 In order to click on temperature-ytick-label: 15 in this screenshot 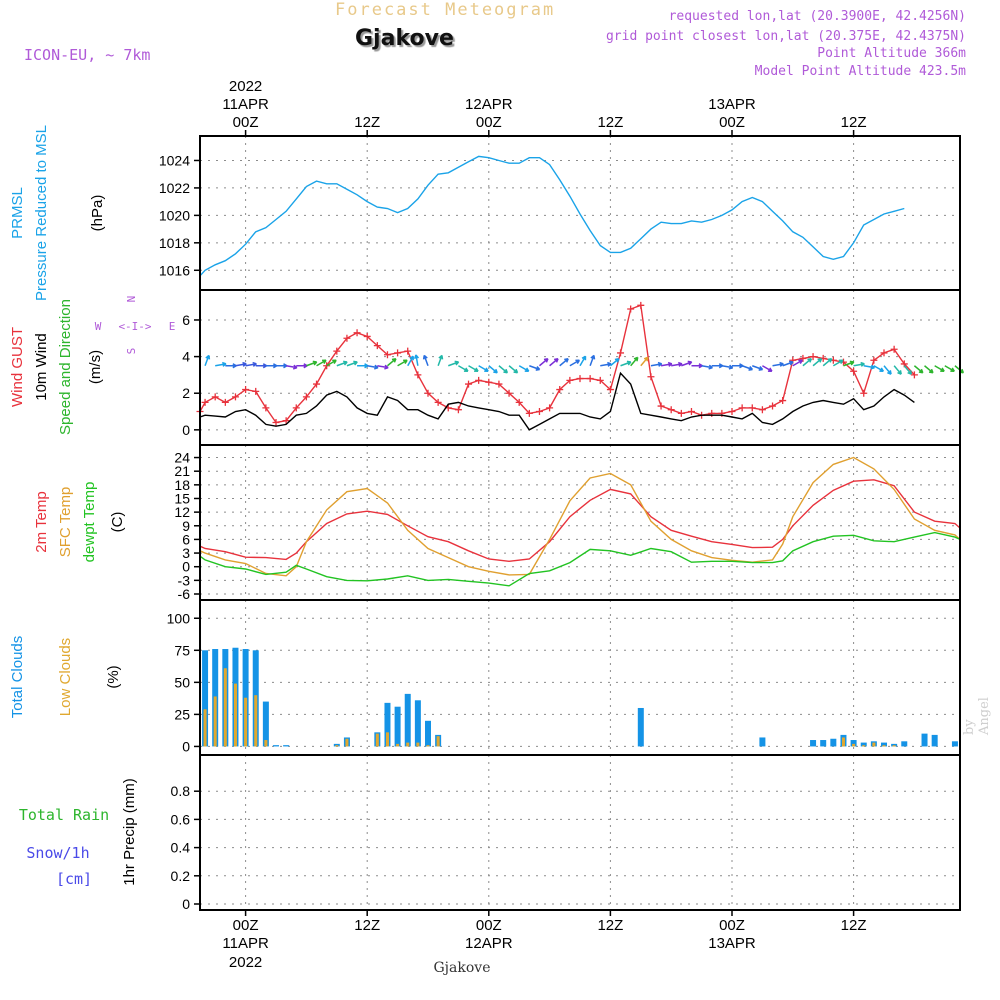, I will do `click(182, 498)`.